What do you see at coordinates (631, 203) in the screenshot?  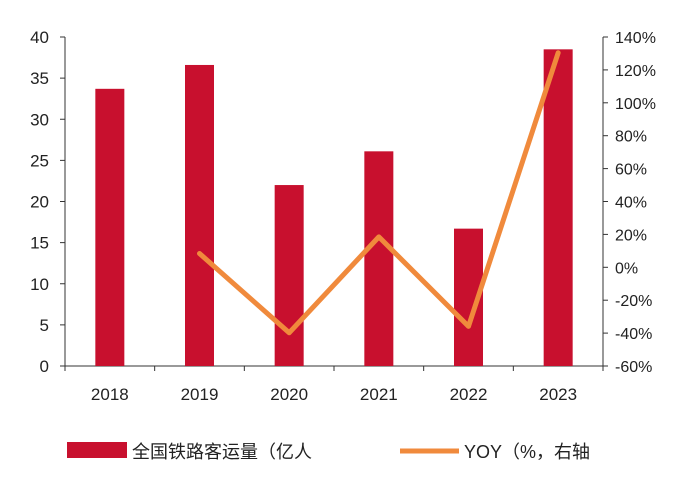 I see `right-tick-label: 40%` at bounding box center [631, 203].